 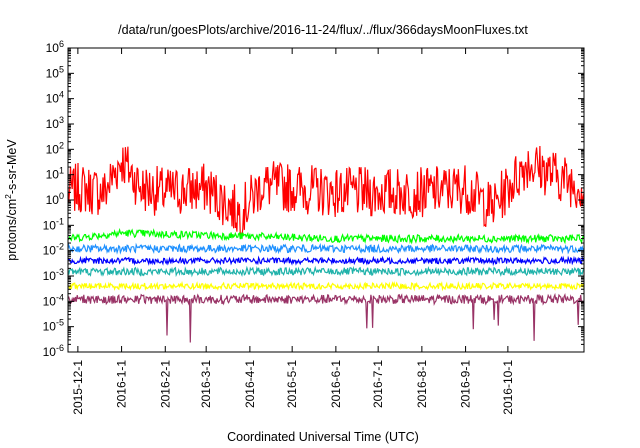 I want to click on y-tick-label: 10⁻³, so click(x=53, y=275).